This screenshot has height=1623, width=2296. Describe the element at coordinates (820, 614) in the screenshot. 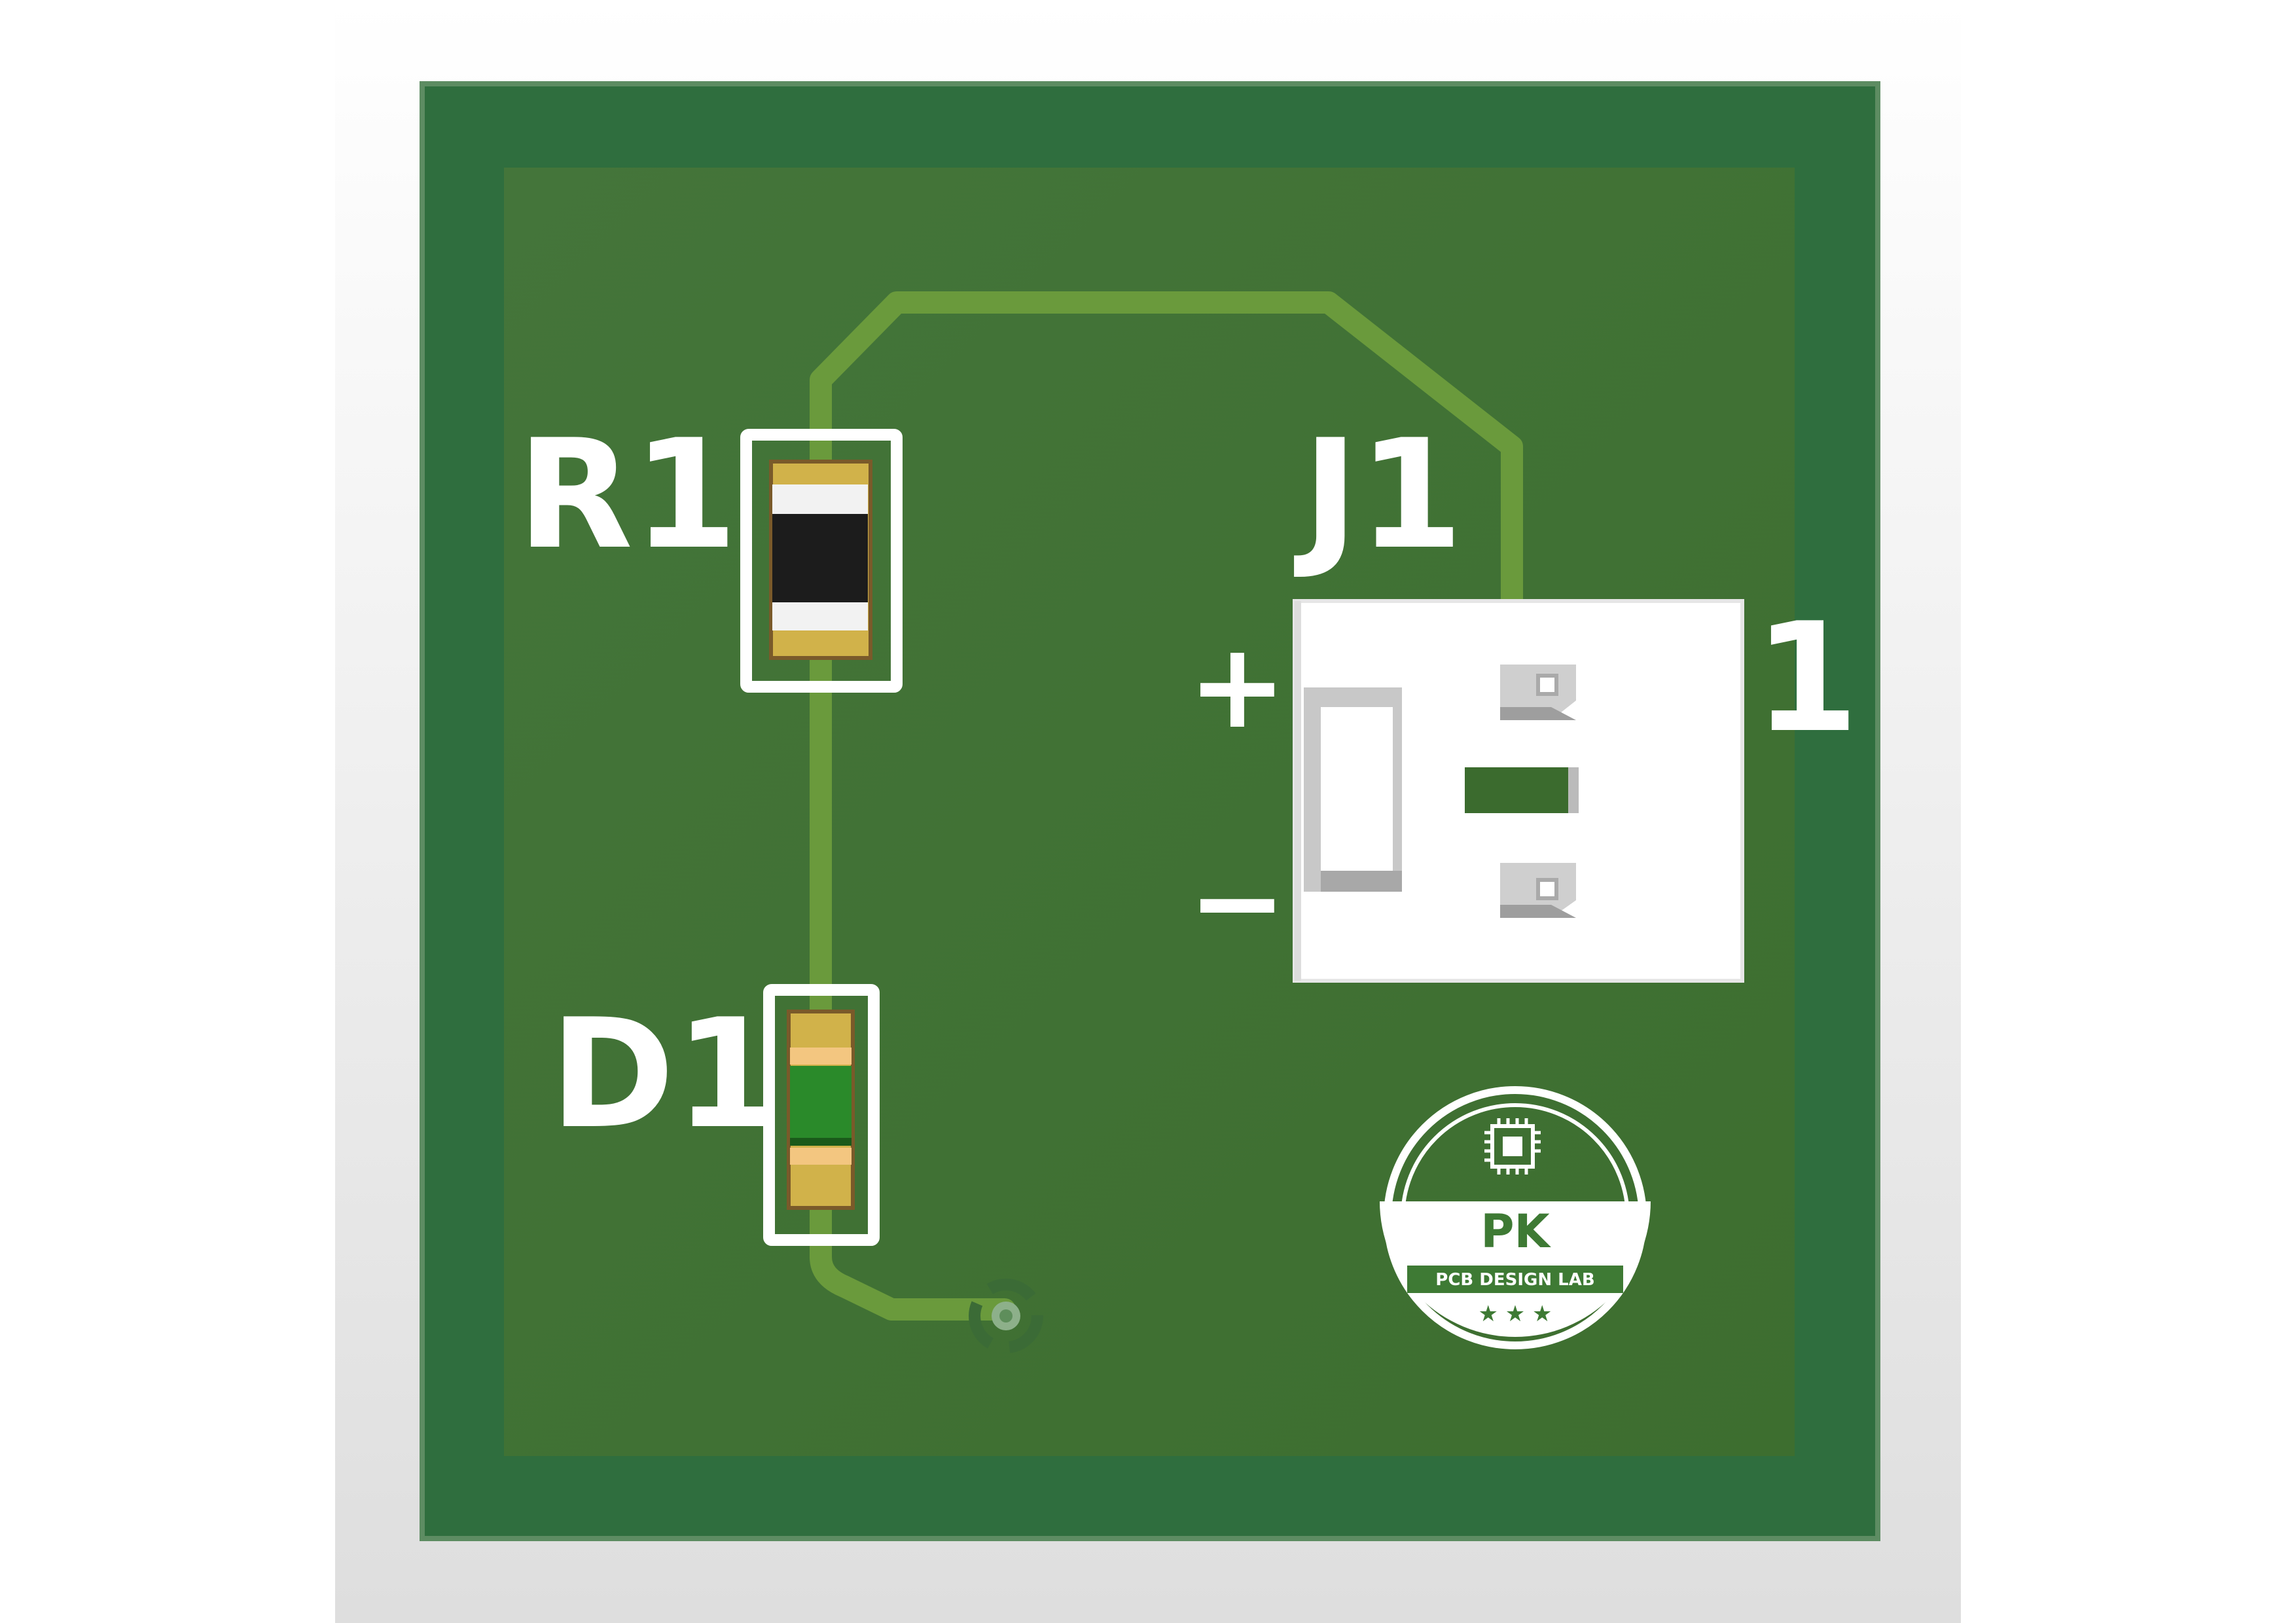

I see `r1-end-cap-bottom` at that location.